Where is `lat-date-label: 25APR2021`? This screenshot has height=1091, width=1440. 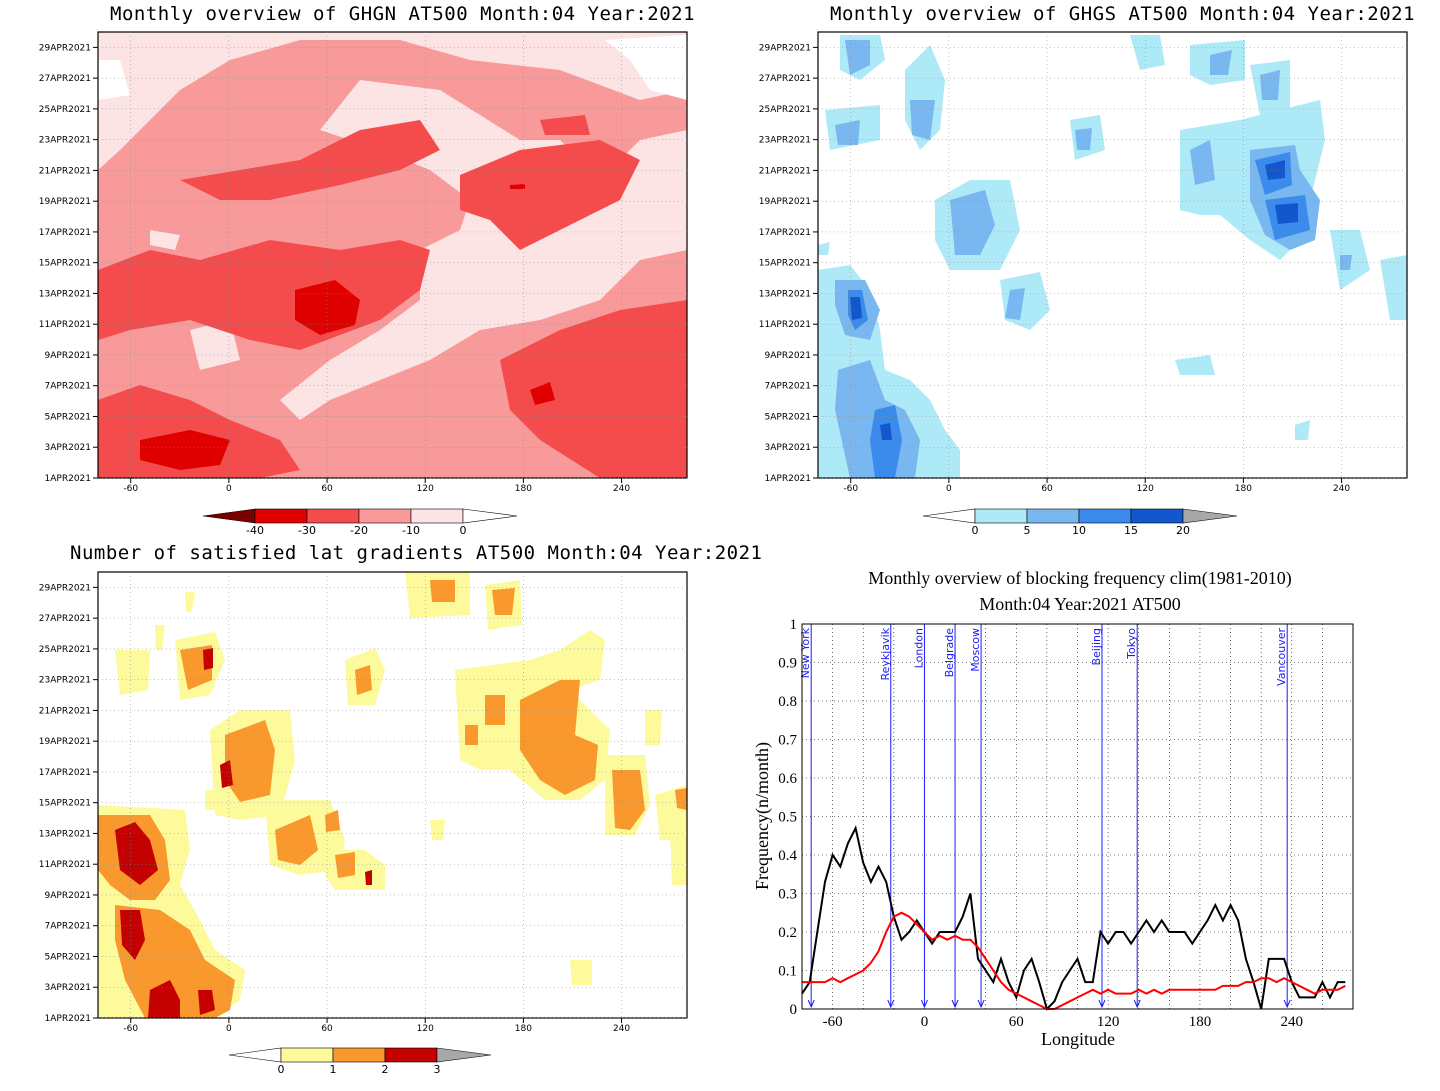 lat-date-label: 25APR2021 is located at coordinates (65, 650).